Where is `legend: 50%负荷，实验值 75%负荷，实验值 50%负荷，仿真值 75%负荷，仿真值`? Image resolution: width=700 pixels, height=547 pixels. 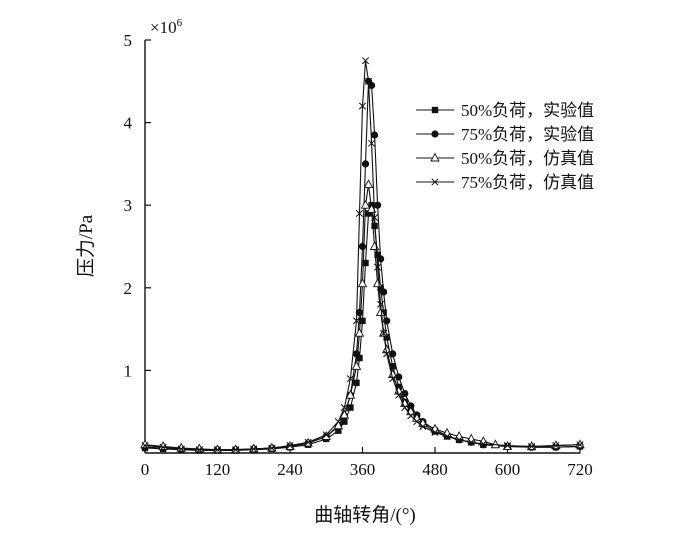
legend: 50%负荷，实验值 75%负荷，实验值 50%负荷，仿真值 75%负荷，仿真值 is located at coordinates (505, 146).